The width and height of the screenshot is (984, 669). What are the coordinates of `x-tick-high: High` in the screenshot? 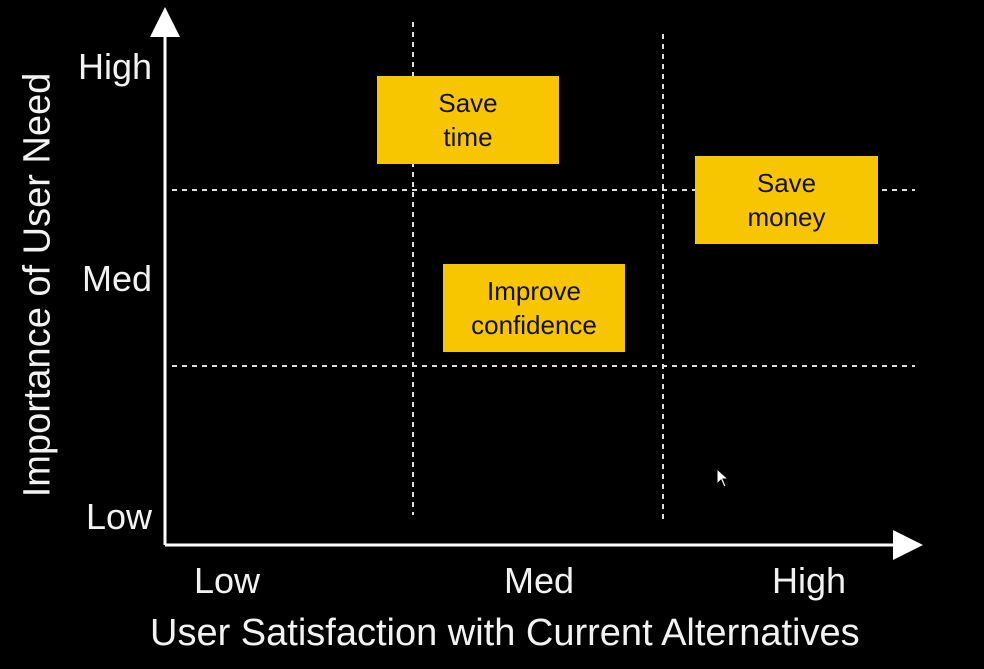 It's located at (809, 580).